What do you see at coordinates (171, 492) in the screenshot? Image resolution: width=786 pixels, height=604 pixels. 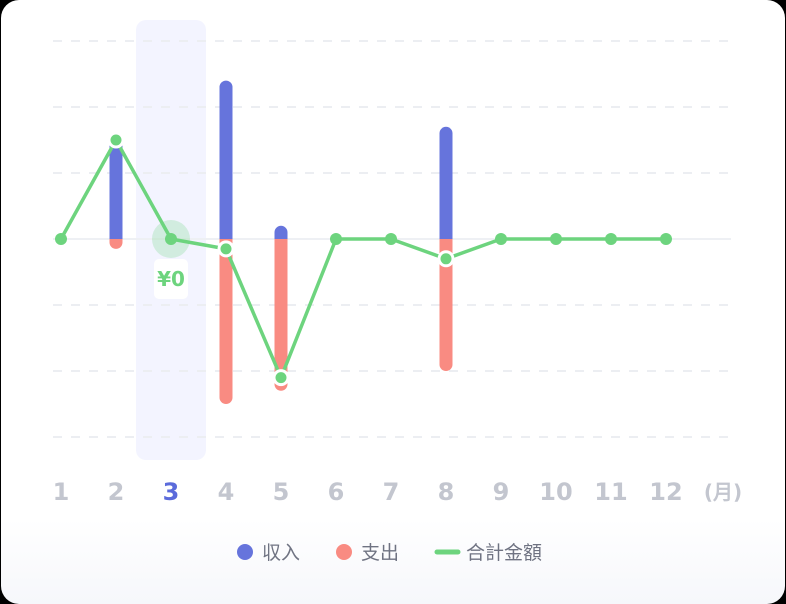 I see `x-tick-label: 3` at bounding box center [171, 492].